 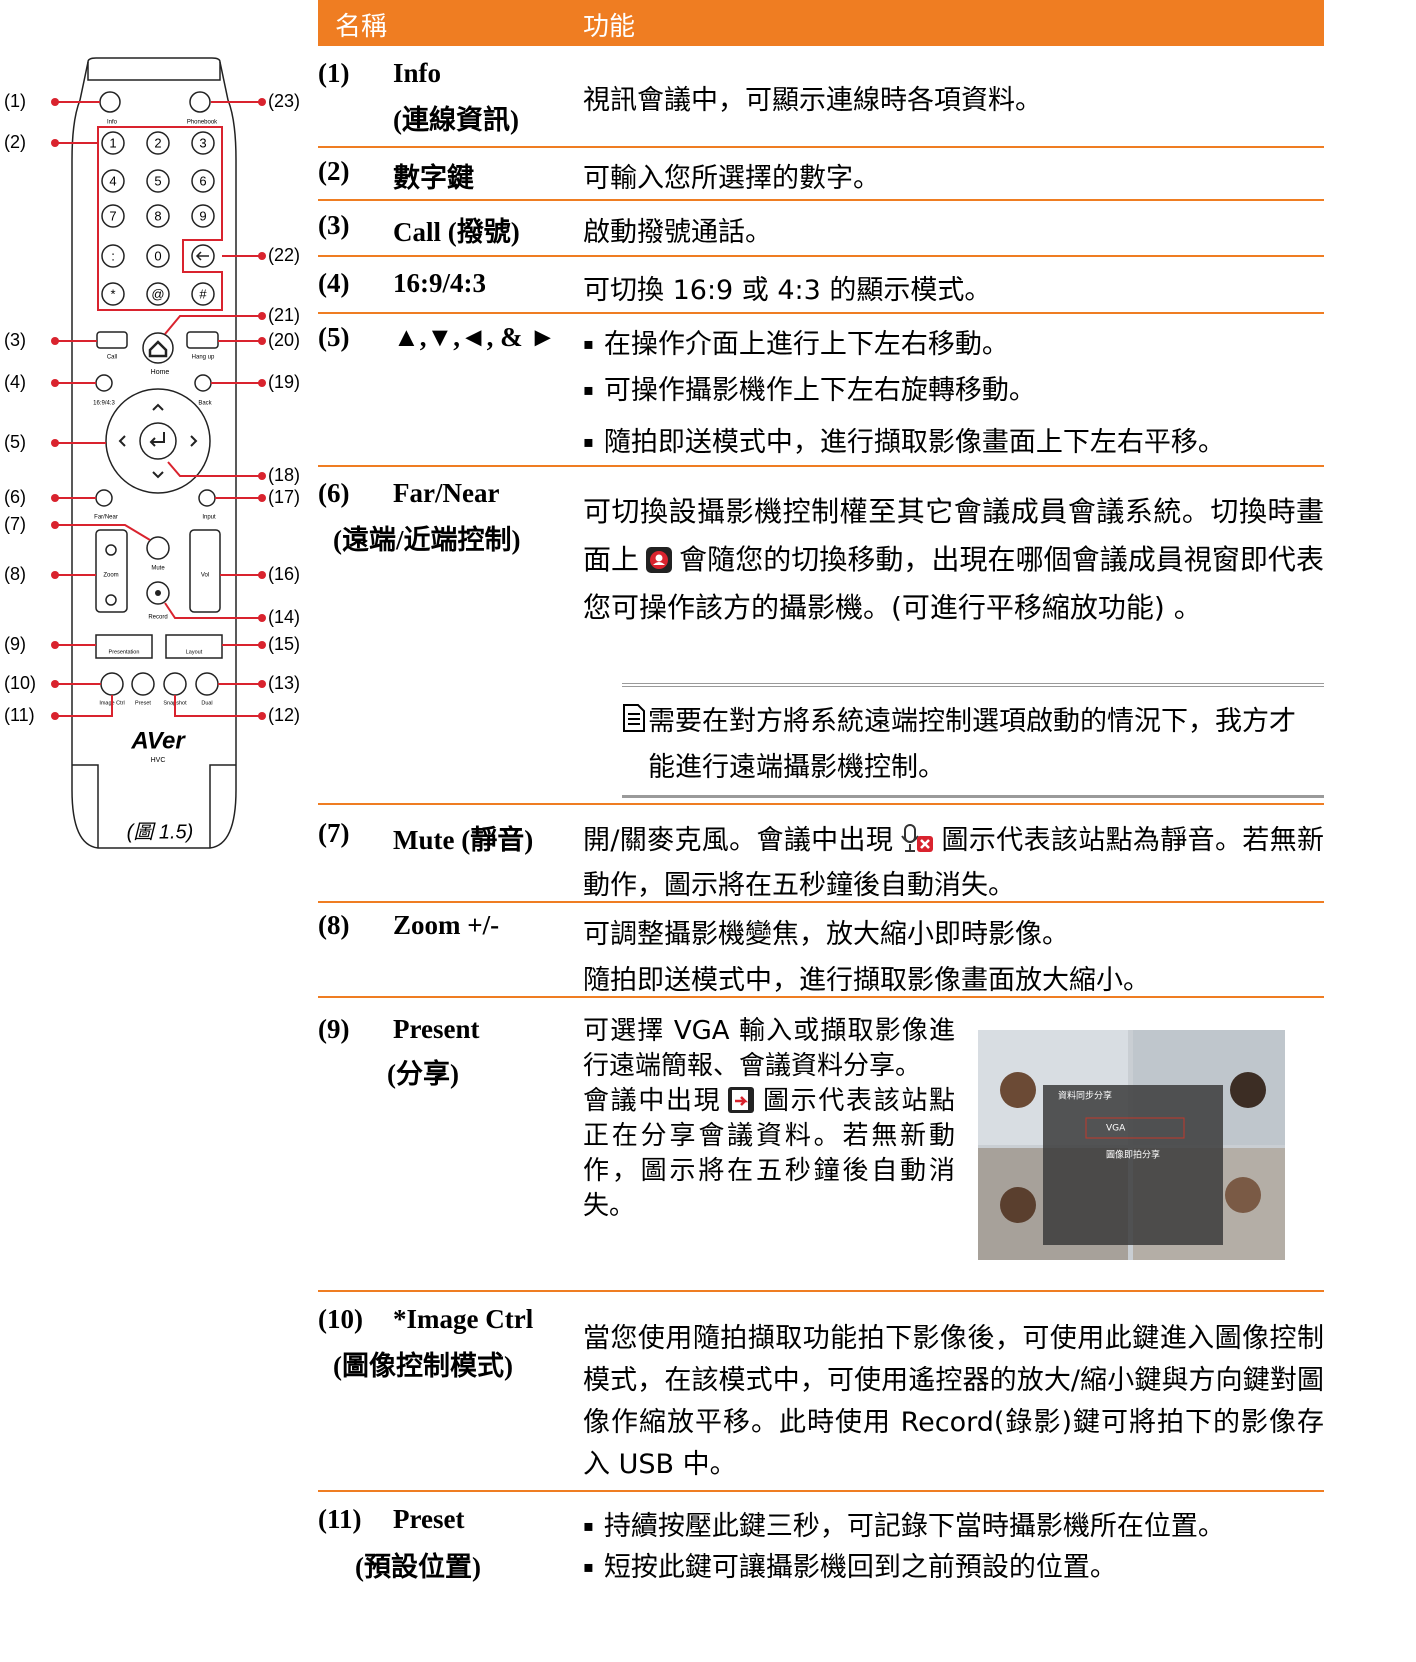 What do you see at coordinates (20, 683) in the screenshot?
I see `callout-label: (10)` at bounding box center [20, 683].